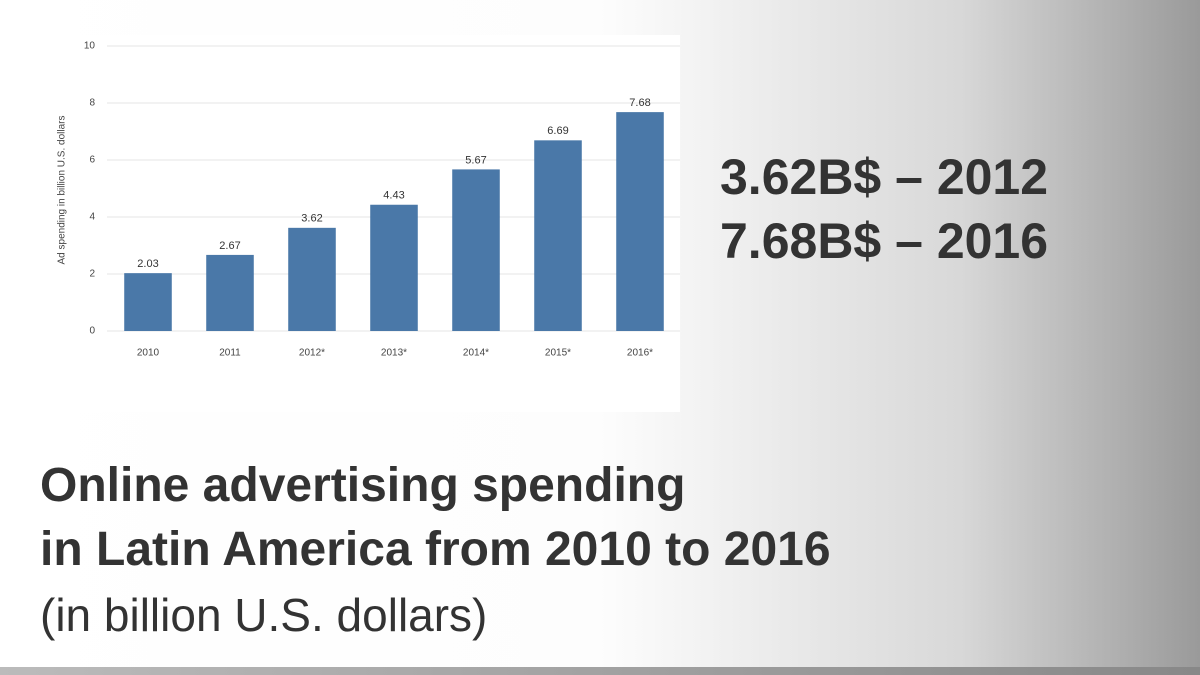 This screenshot has width=1200, height=675. I want to click on highlight: 7.68B$ – 2016, so click(884, 241).